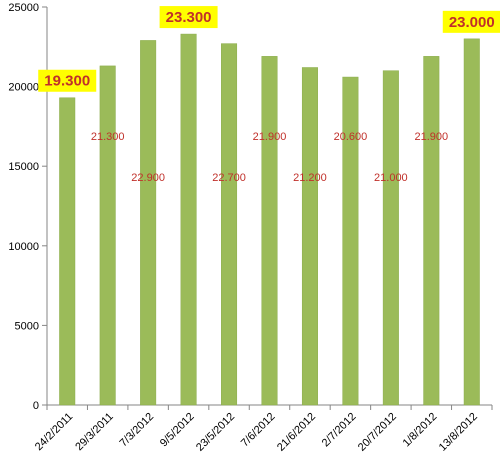  Describe the element at coordinates (177, 430) in the screenshot. I see `x-tick-label: 9/5/2012` at that location.